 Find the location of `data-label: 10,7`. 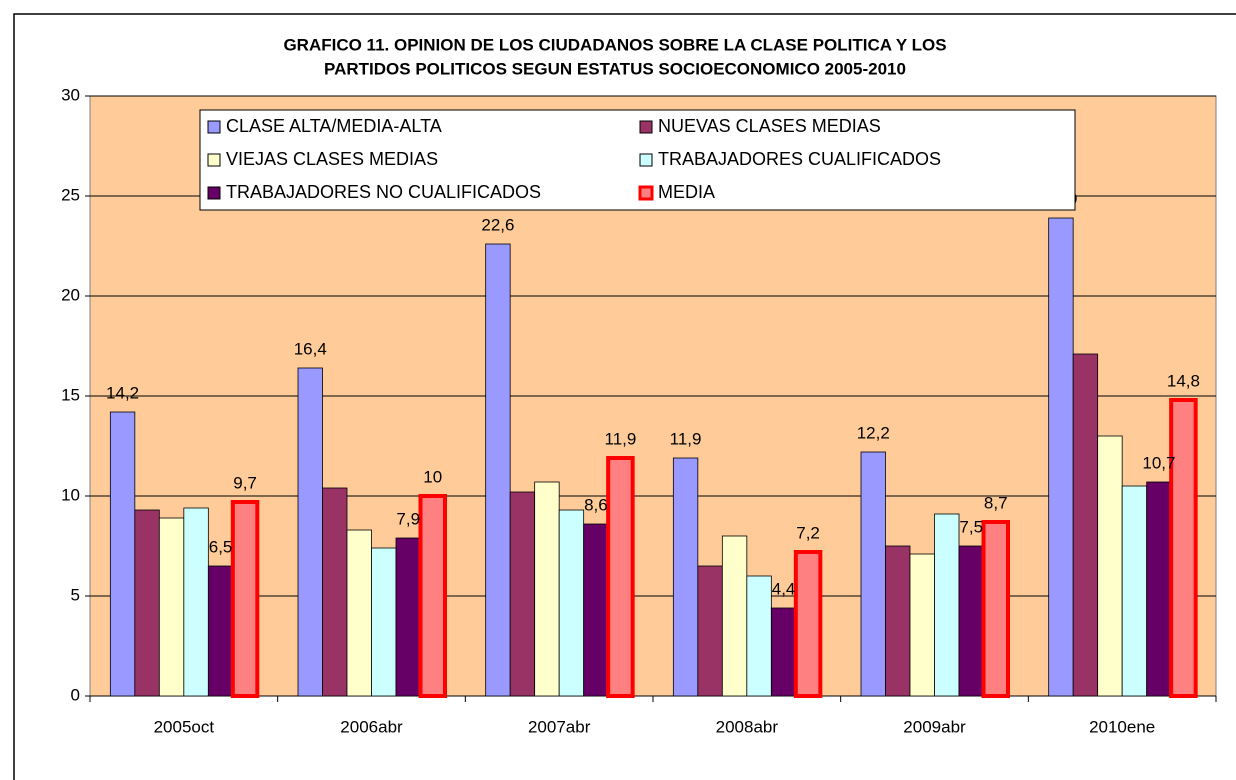

data-label: 10,7 is located at coordinates (1158, 462).